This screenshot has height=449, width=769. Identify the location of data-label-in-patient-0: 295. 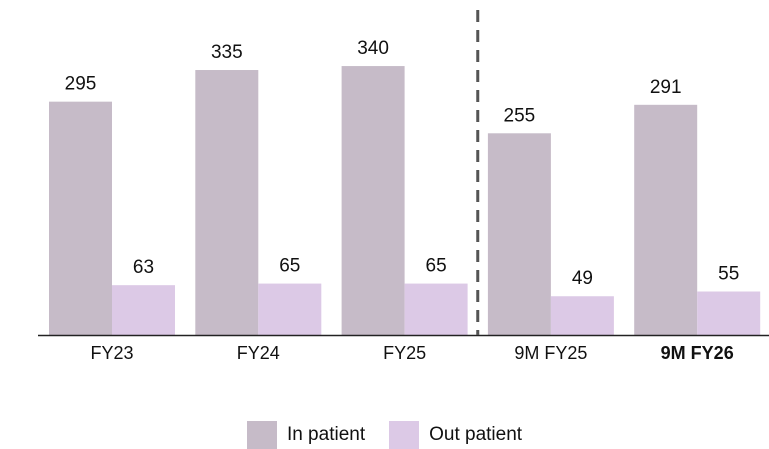
(81, 84).